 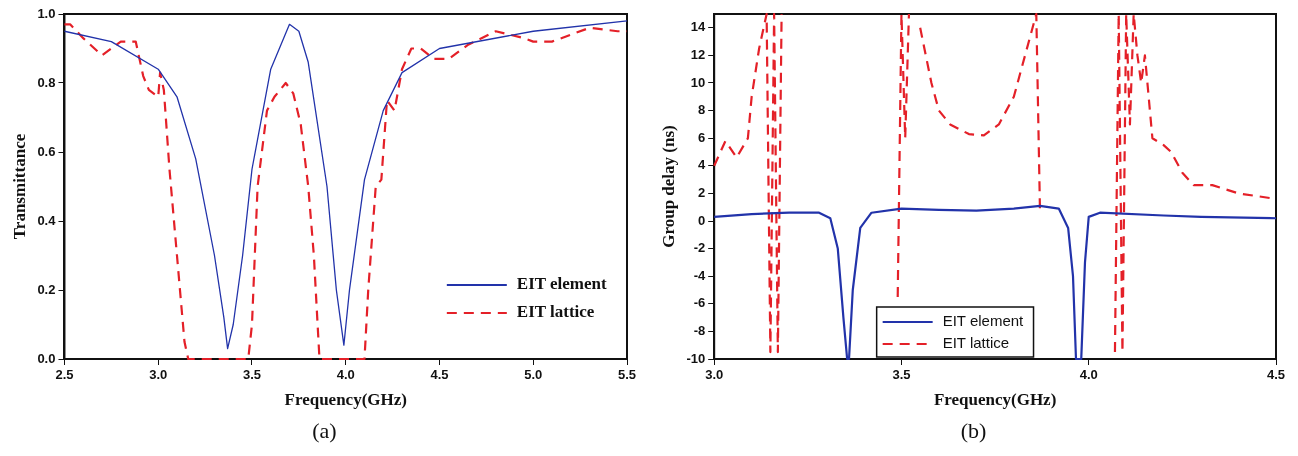 What do you see at coordinates (46, 82) in the screenshot?
I see `y-tick-label: 0.8` at bounding box center [46, 82].